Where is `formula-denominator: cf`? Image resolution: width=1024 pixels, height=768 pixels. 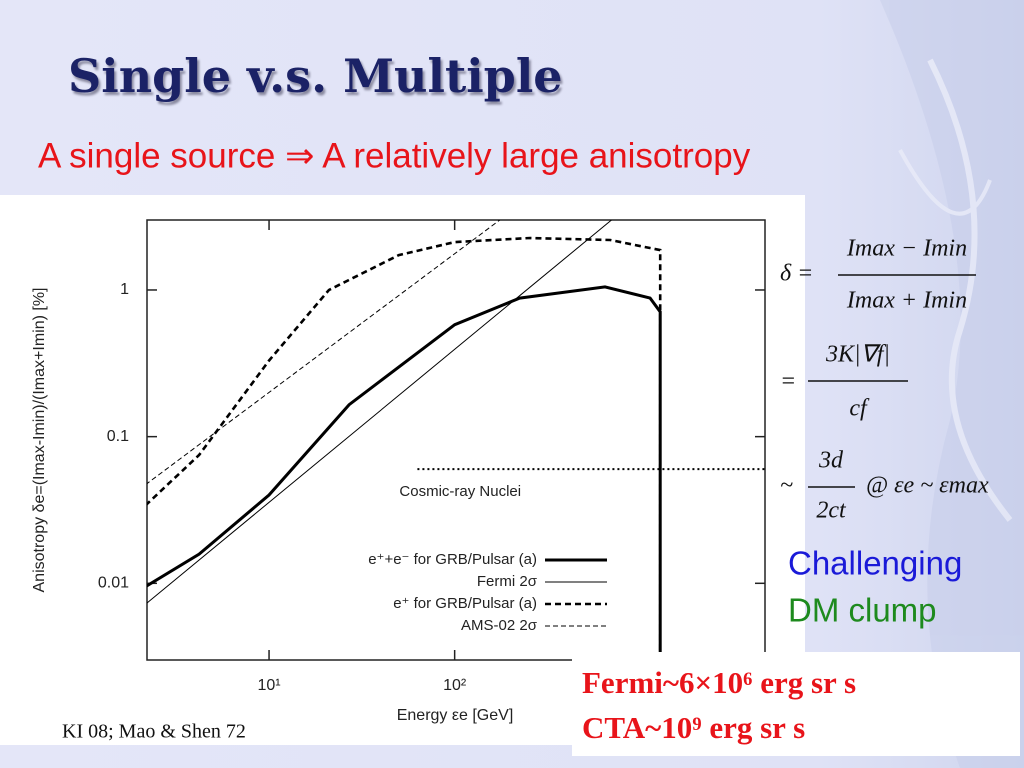 formula-denominator: cf is located at coordinates (859, 409).